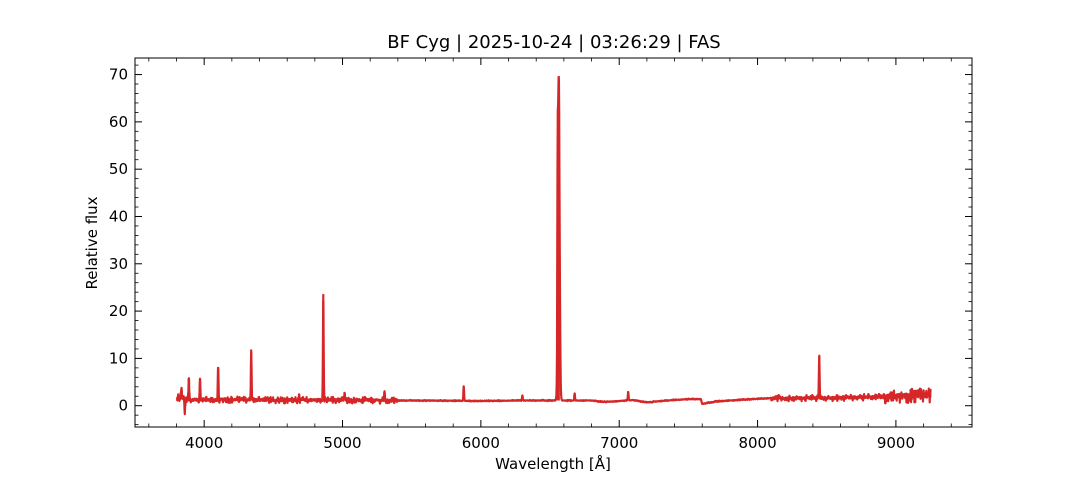 Image resolution: width=1080 pixels, height=480 pixels. Describe the element at coordinates (123, 406) in the screenshot. I see `y-tick-label: 0` at that location.